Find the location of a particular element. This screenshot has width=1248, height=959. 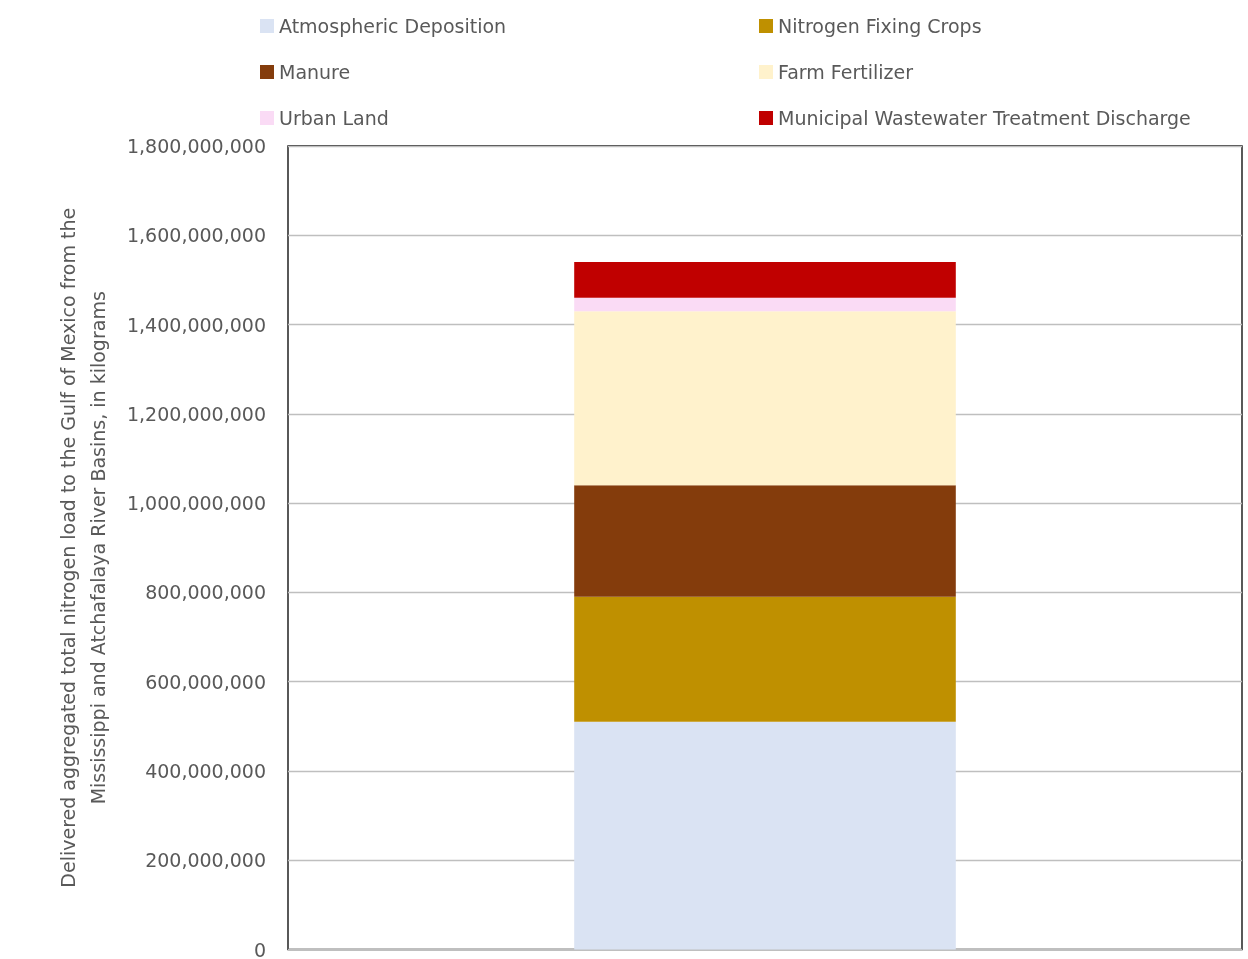

y-tick-label: 0 is located at coordinates (259, 948).